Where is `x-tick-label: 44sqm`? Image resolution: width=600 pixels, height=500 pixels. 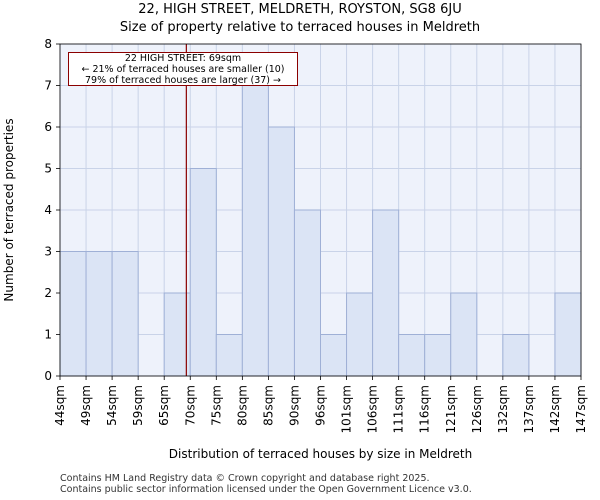 x-tick-label: 44sqm is located at coordinates (60, 405).